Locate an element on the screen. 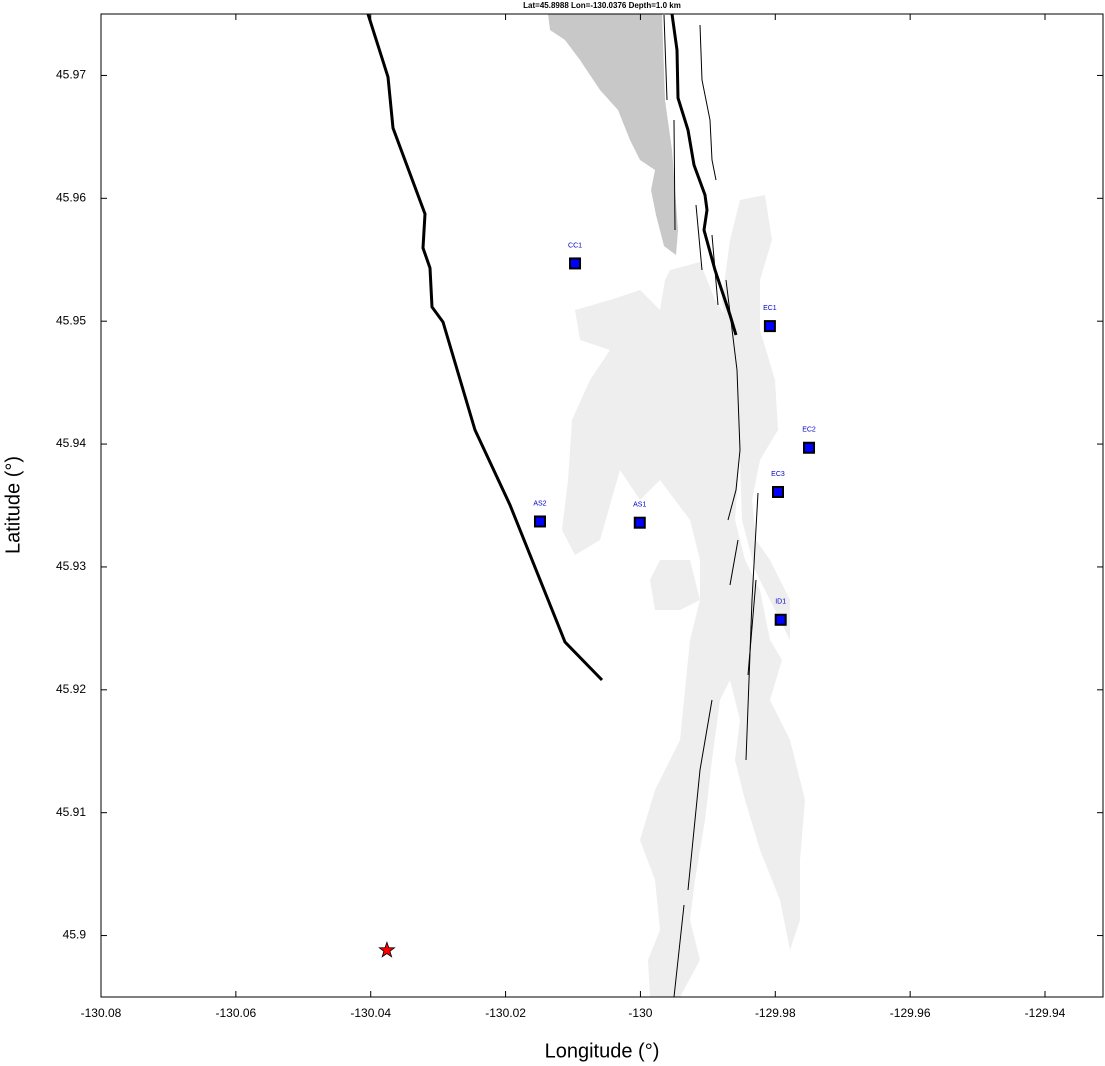  y-axis-label: Latitude (°) is located at coordinates (13, 505).